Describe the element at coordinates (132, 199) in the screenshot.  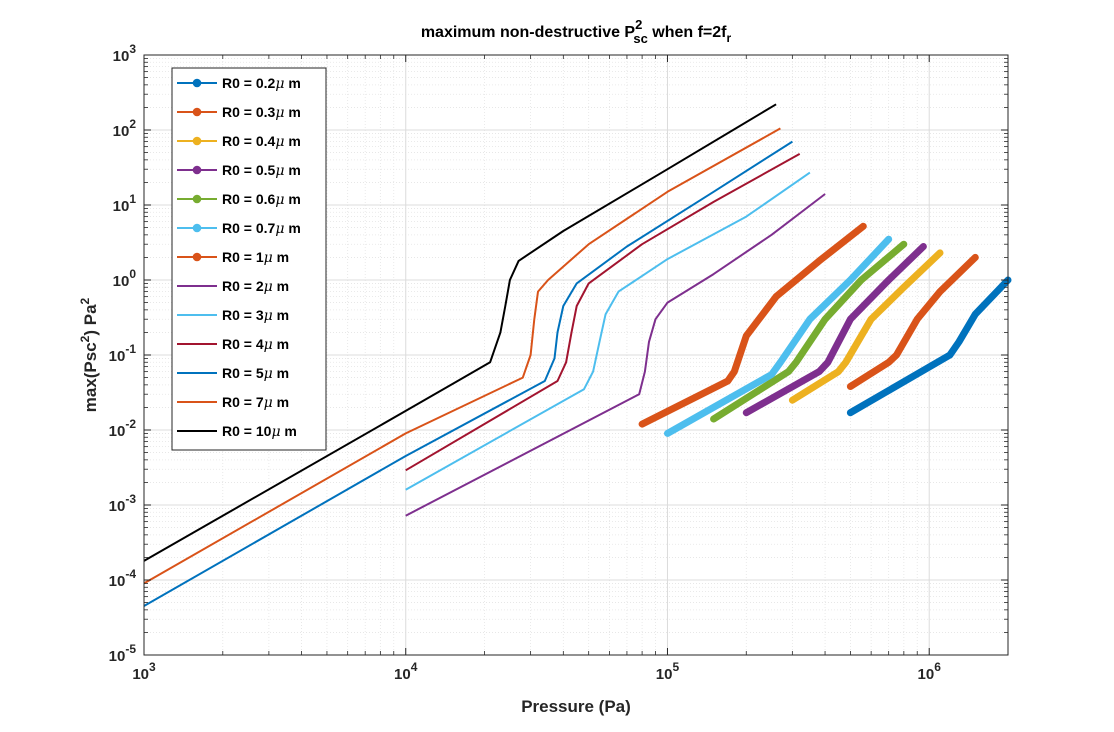
I see `tick-exponent: 1` at that location.